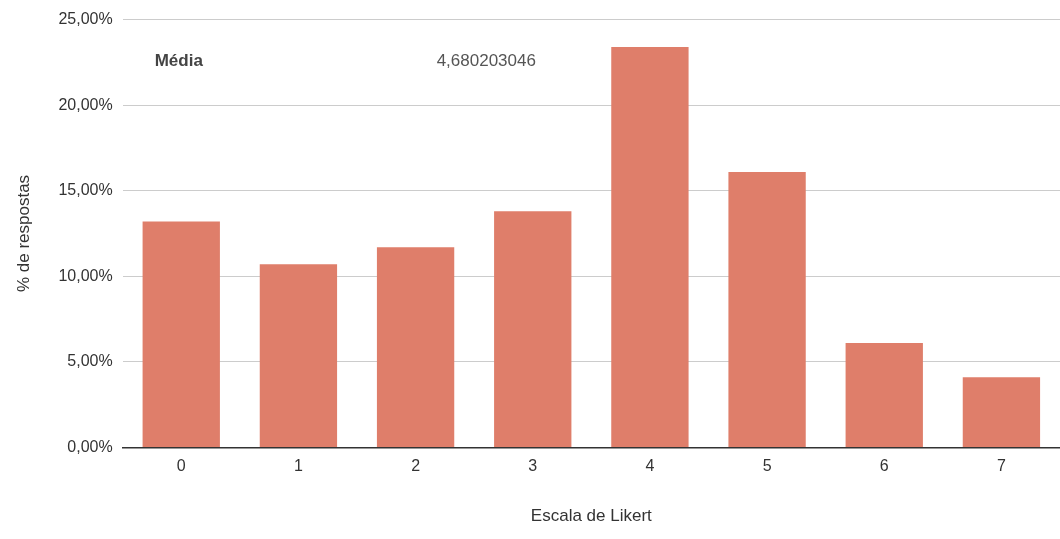 This screenshot has width=1060, height=539. I want to click on x-axis-title: Escala de Likert, so click(591, 516).